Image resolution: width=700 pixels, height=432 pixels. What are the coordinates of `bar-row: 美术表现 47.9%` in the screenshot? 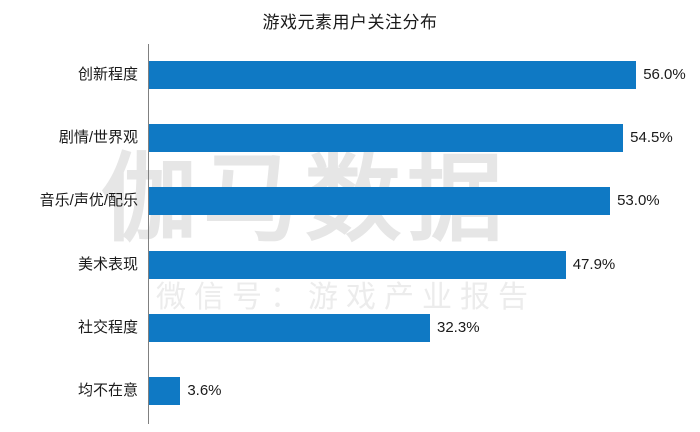 It's located at (350, 264).